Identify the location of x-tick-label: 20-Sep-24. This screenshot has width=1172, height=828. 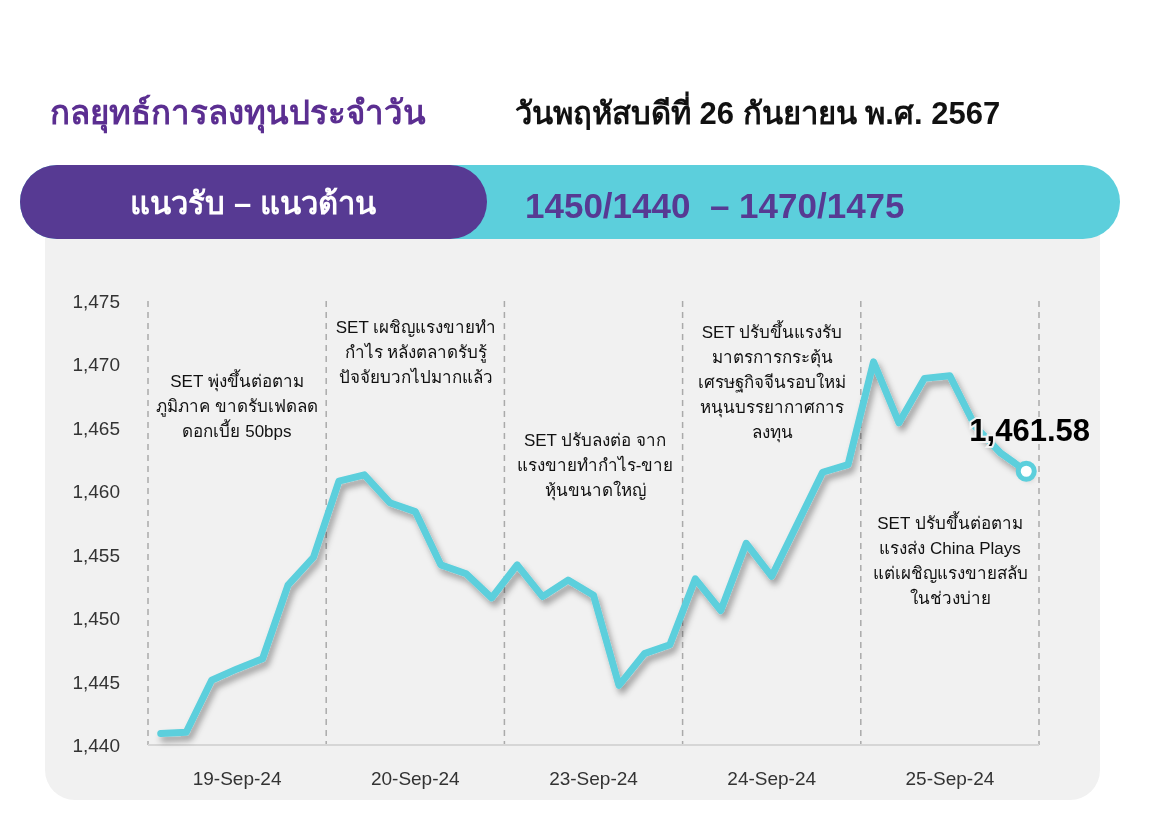
(415, 778).